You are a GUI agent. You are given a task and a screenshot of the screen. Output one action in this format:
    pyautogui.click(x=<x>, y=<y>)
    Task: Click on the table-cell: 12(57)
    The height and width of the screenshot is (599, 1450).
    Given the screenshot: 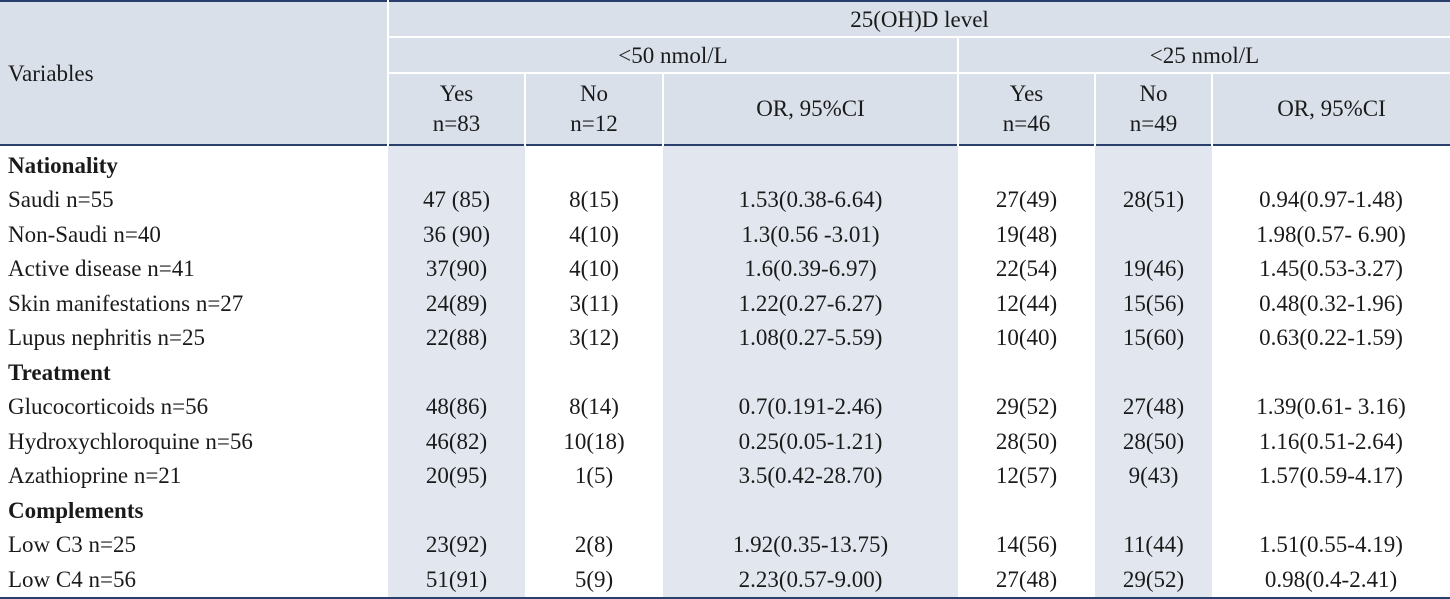 What is the action you would take?
    pyautogui.click(x=1026, y=476)
    